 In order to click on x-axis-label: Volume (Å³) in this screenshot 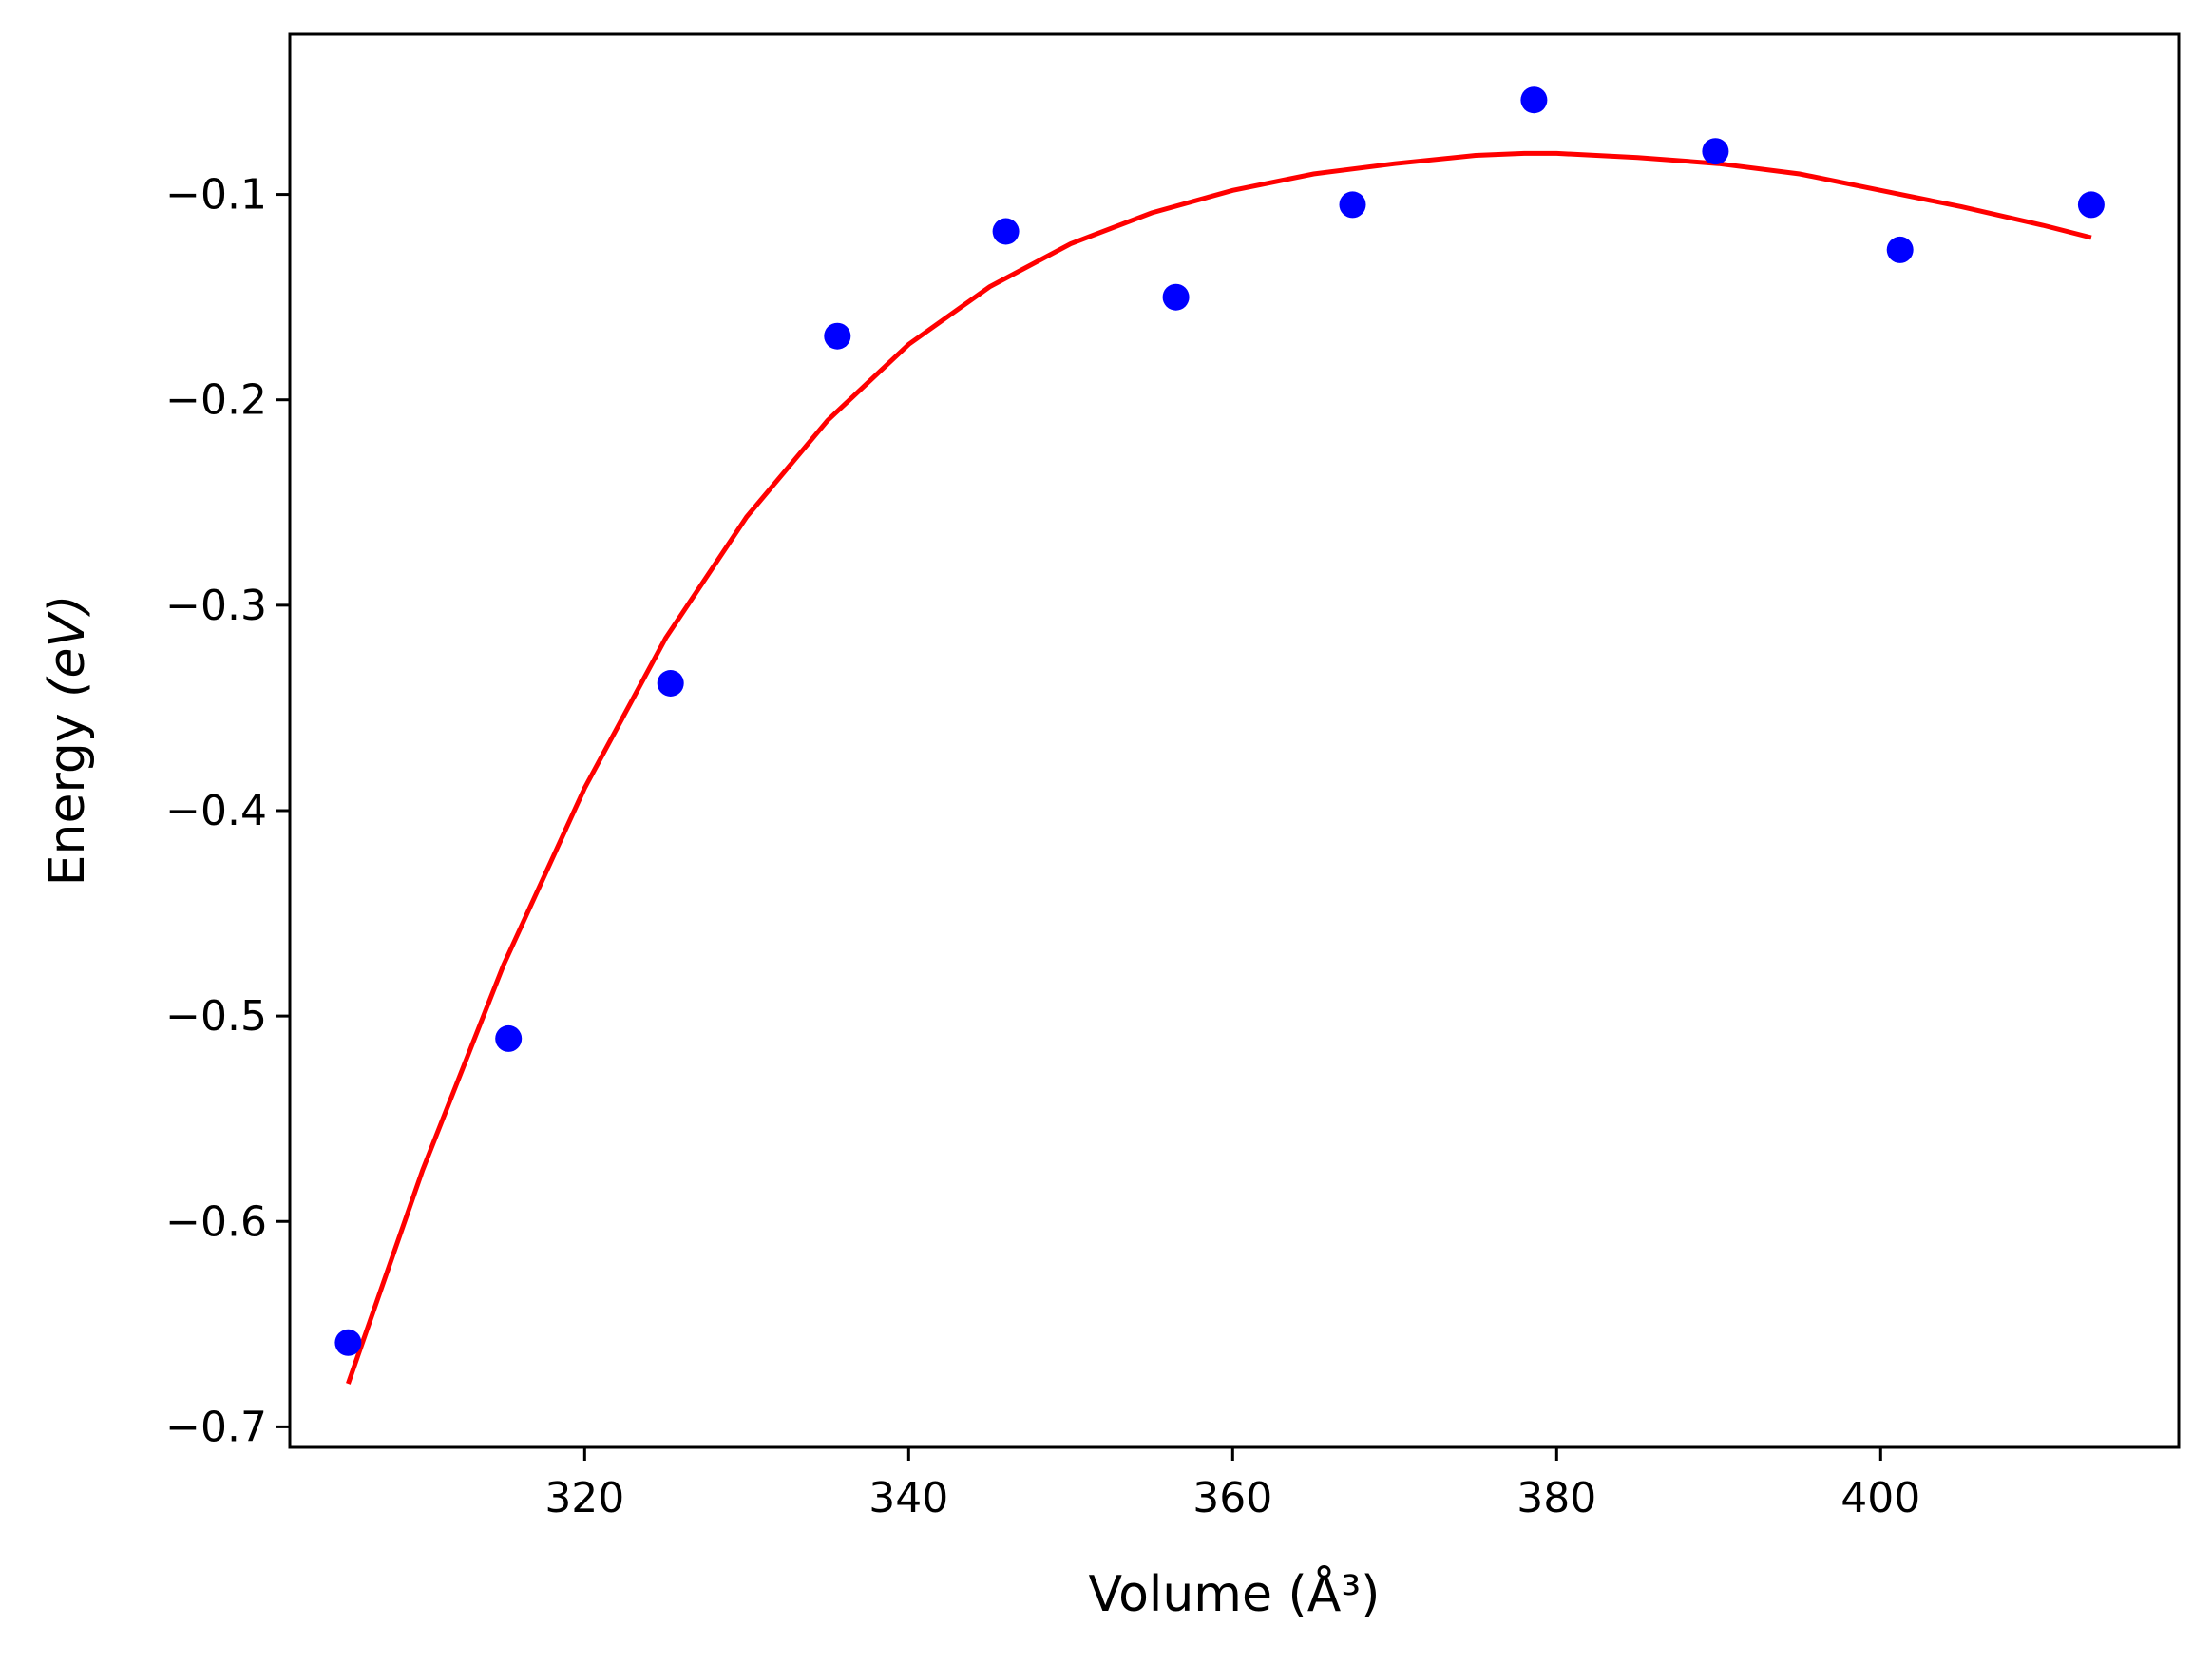, I will do `click(1235, 1593)`.